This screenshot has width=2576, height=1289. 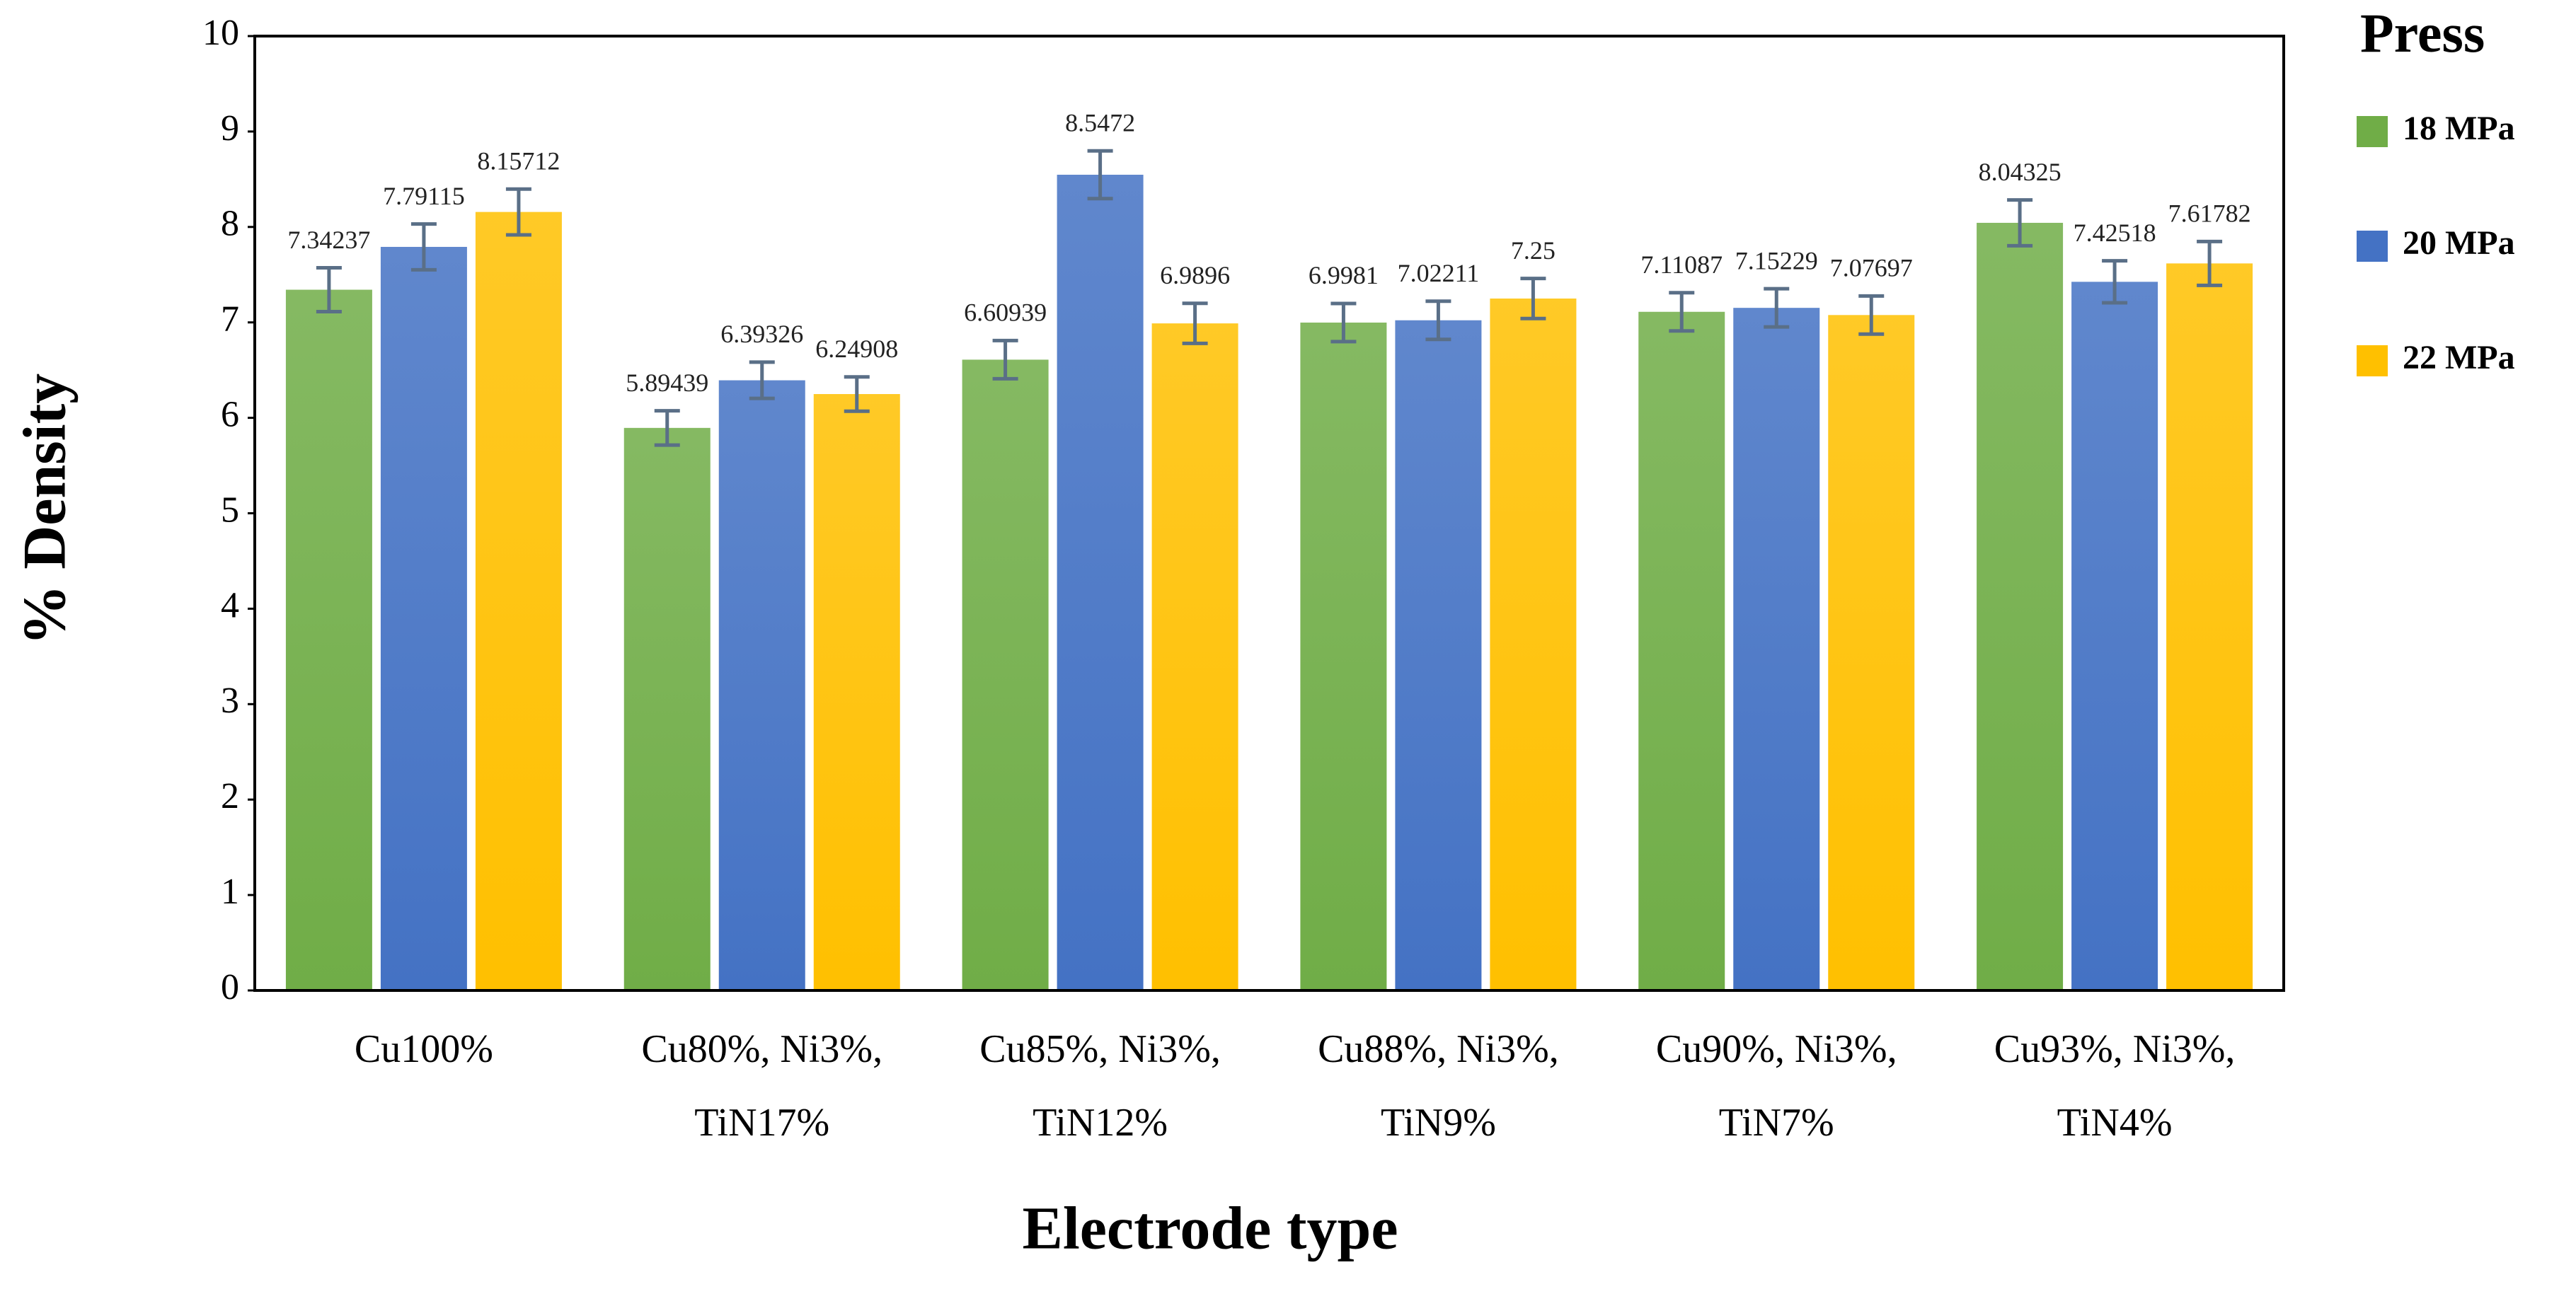 What do you see at coordinates (2459, 128) in the screenshot?
I see `legend-label: 18 MPa` at bounding box center [2459, 128].